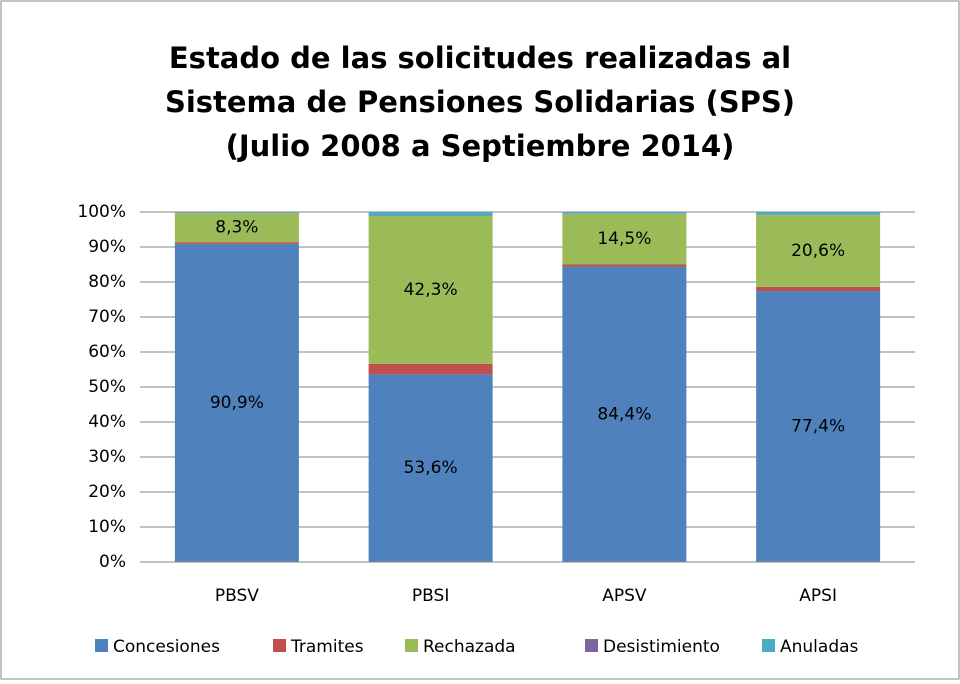  Describe the element at coordinates (166, 647) in the screenshot. I see `legend-label: Concesiones` at that location.